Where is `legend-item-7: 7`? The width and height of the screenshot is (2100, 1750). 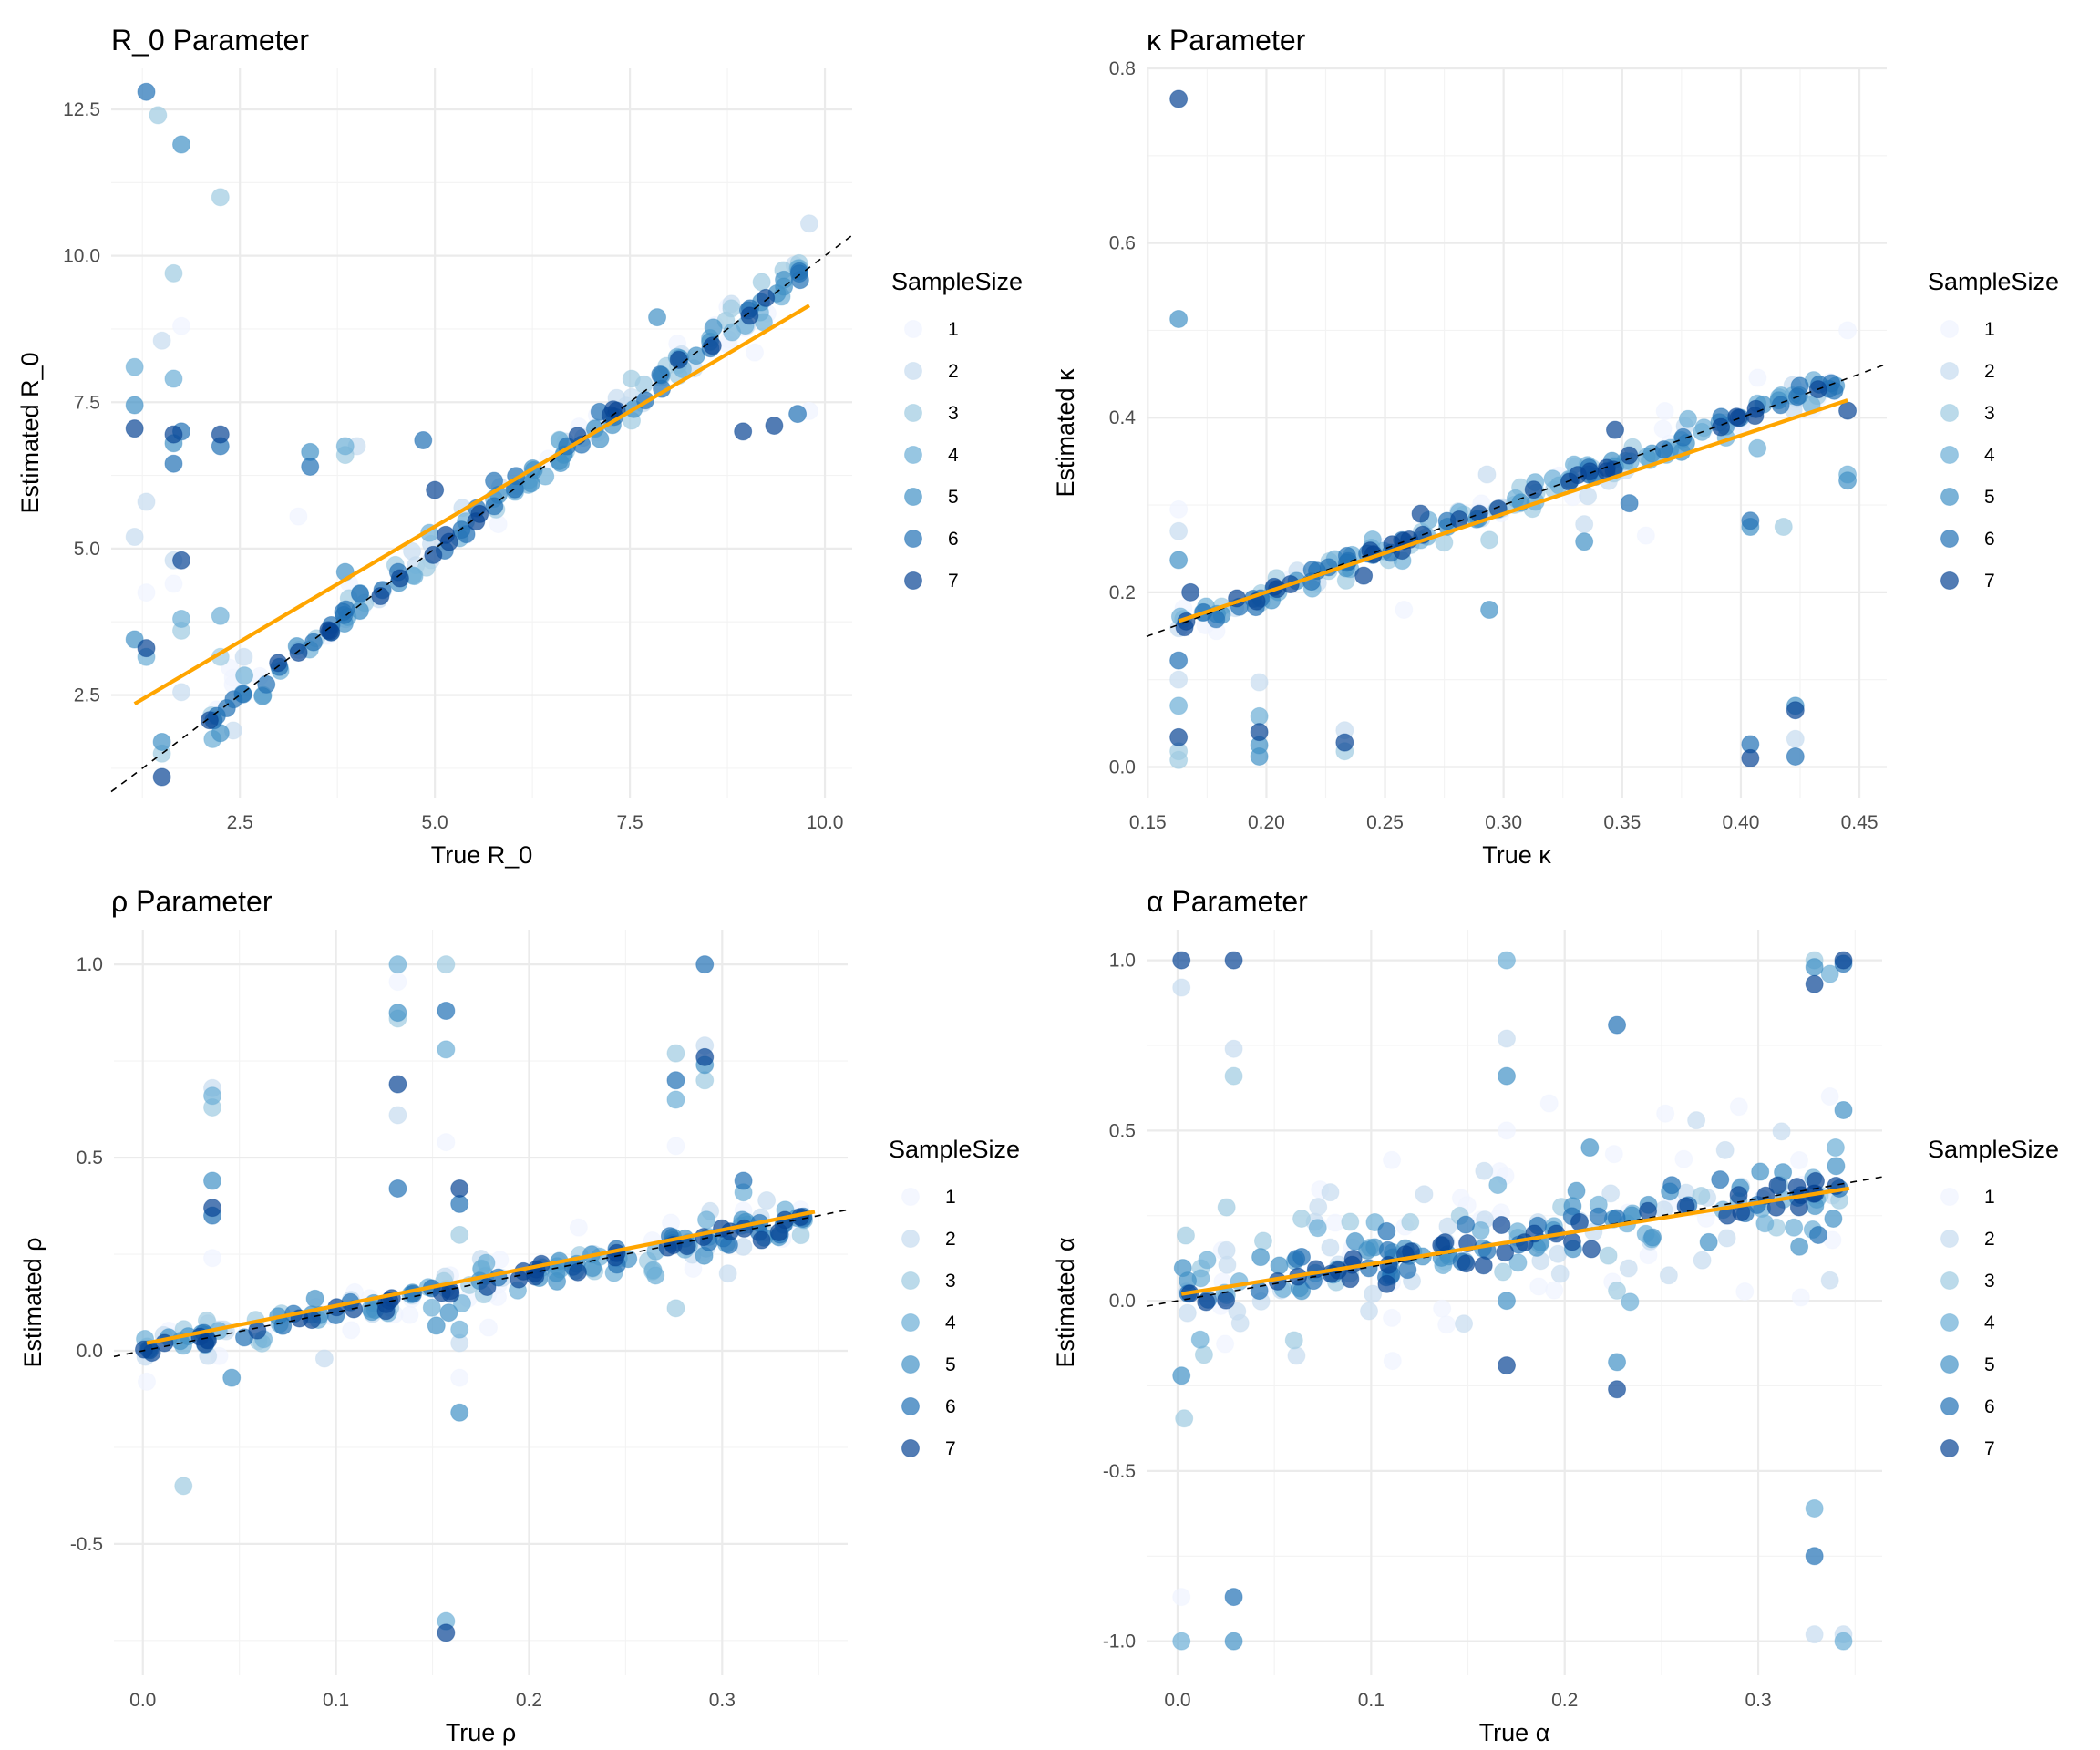 legend-item-7: 7 is located at coordinates (1967, 1448).